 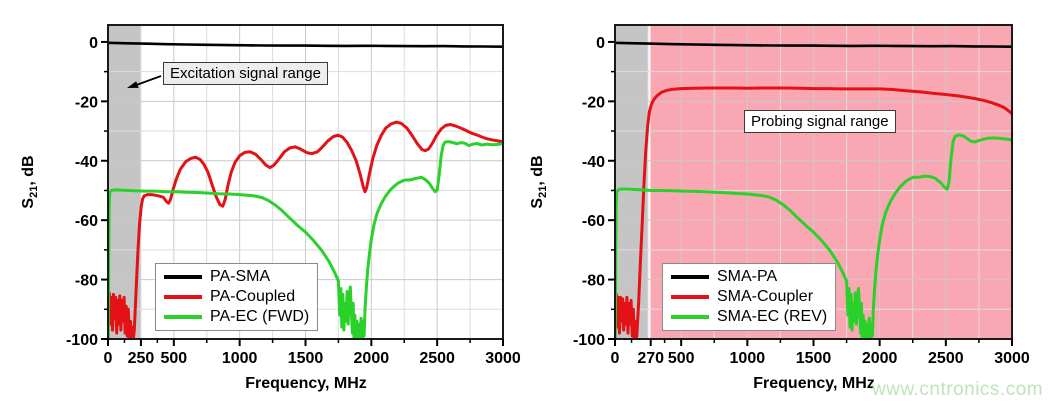 I want to click on legend: PA-SMA PA-Coupled PA-EC (FWD), so click(x=237, y=297).